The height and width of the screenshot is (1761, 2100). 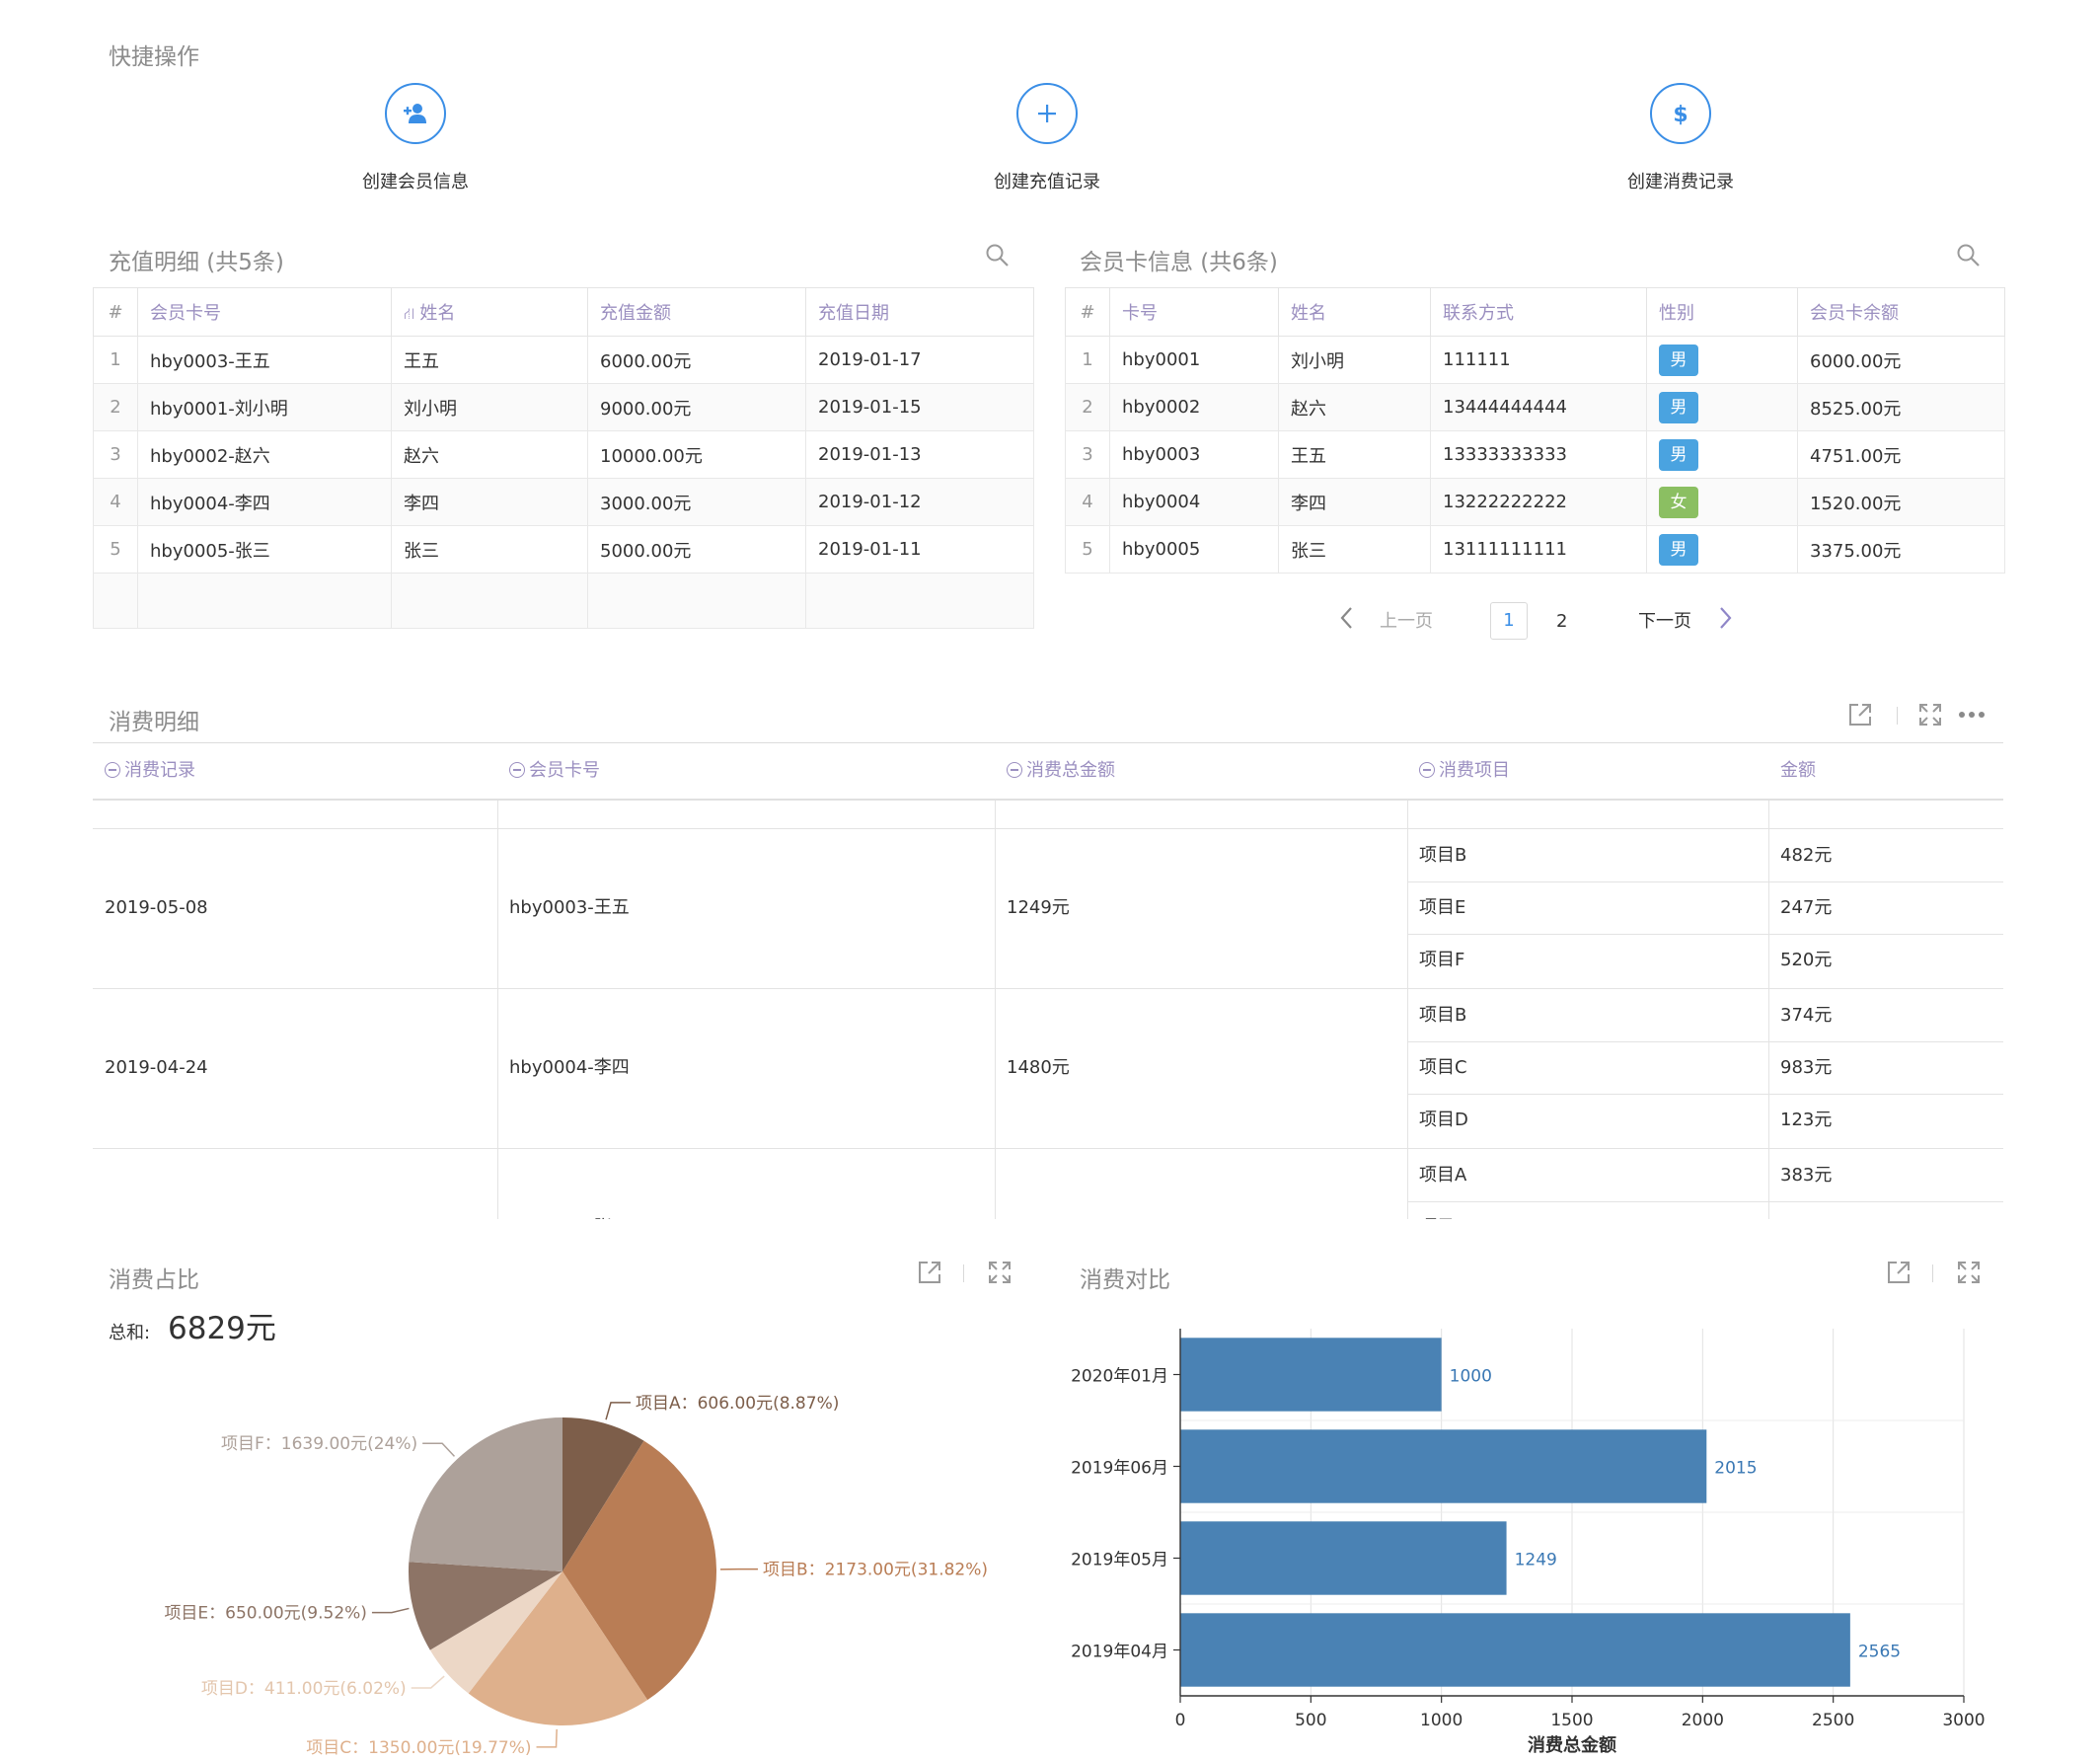 What do you see at coordinates (1407, 621) in the screenshot?
I see `prev-page-button: 上一页` at bounding box center [1407, 621].